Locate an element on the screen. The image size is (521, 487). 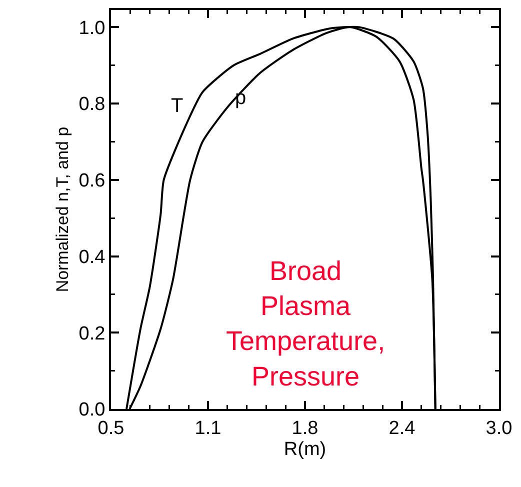
y-tick-label: 0.4 is located at coordinates (92, 257).